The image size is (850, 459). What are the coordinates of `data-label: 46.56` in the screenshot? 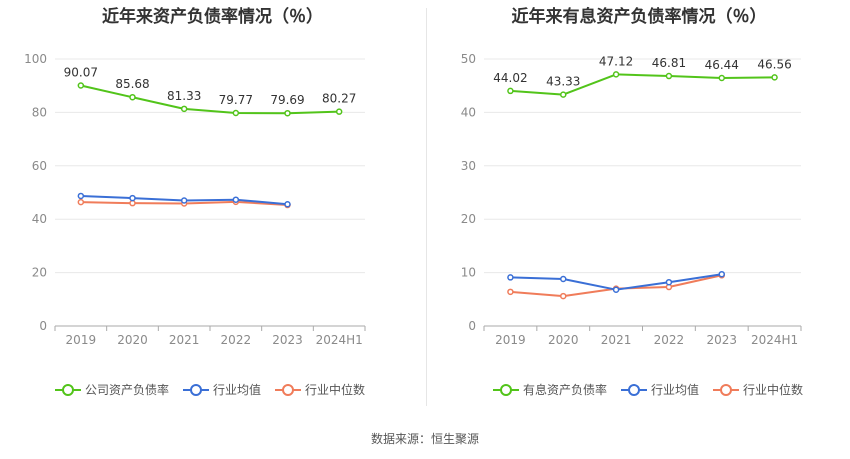 It's located at (774, 64).